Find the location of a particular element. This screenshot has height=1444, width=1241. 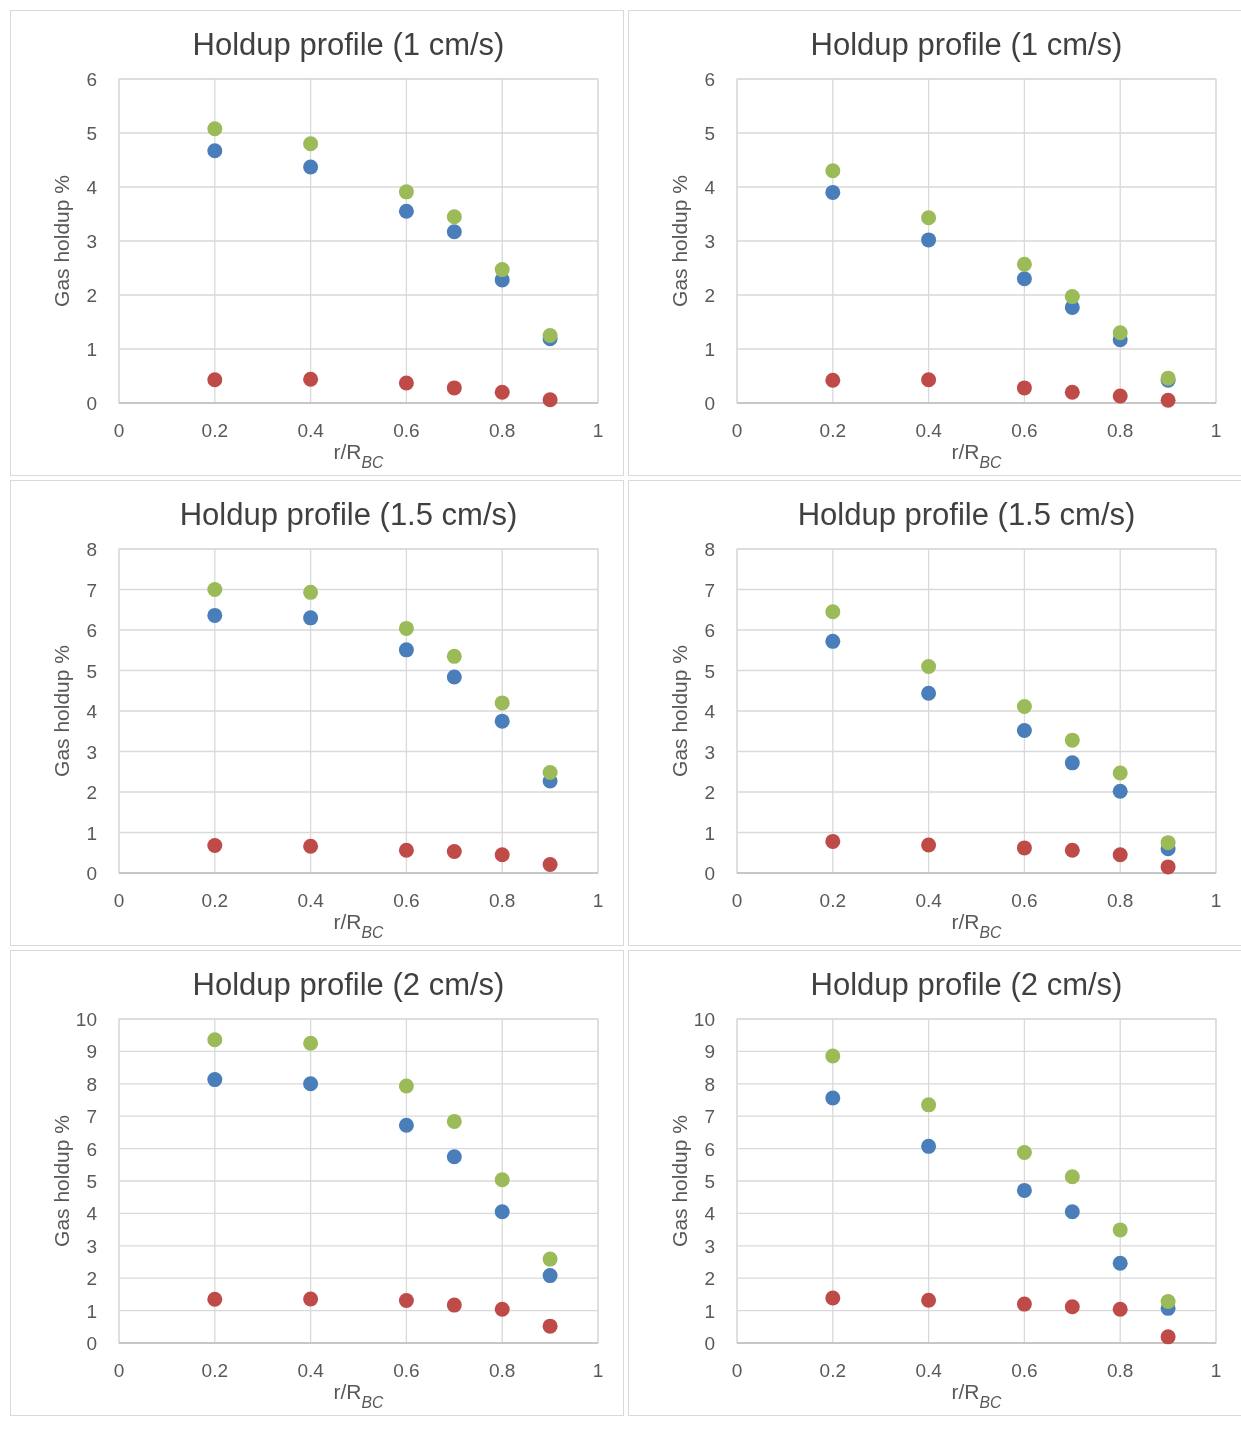

y-tick-label: 4 is located at coordinates (710, 187).